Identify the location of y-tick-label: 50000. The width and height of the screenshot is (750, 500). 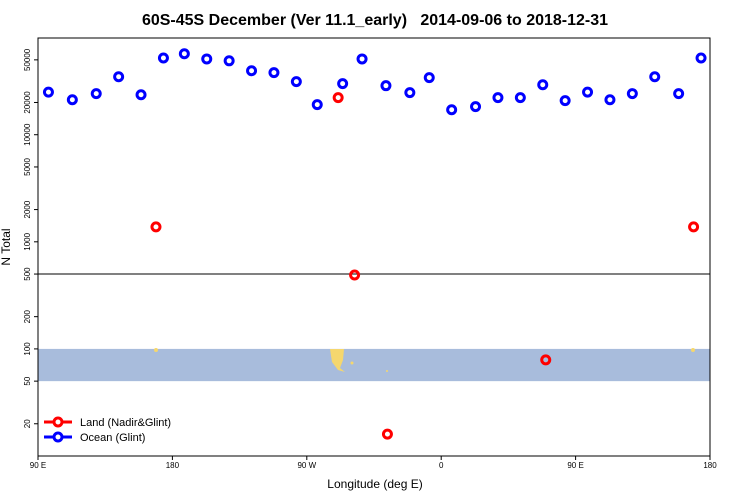
(27, 59).